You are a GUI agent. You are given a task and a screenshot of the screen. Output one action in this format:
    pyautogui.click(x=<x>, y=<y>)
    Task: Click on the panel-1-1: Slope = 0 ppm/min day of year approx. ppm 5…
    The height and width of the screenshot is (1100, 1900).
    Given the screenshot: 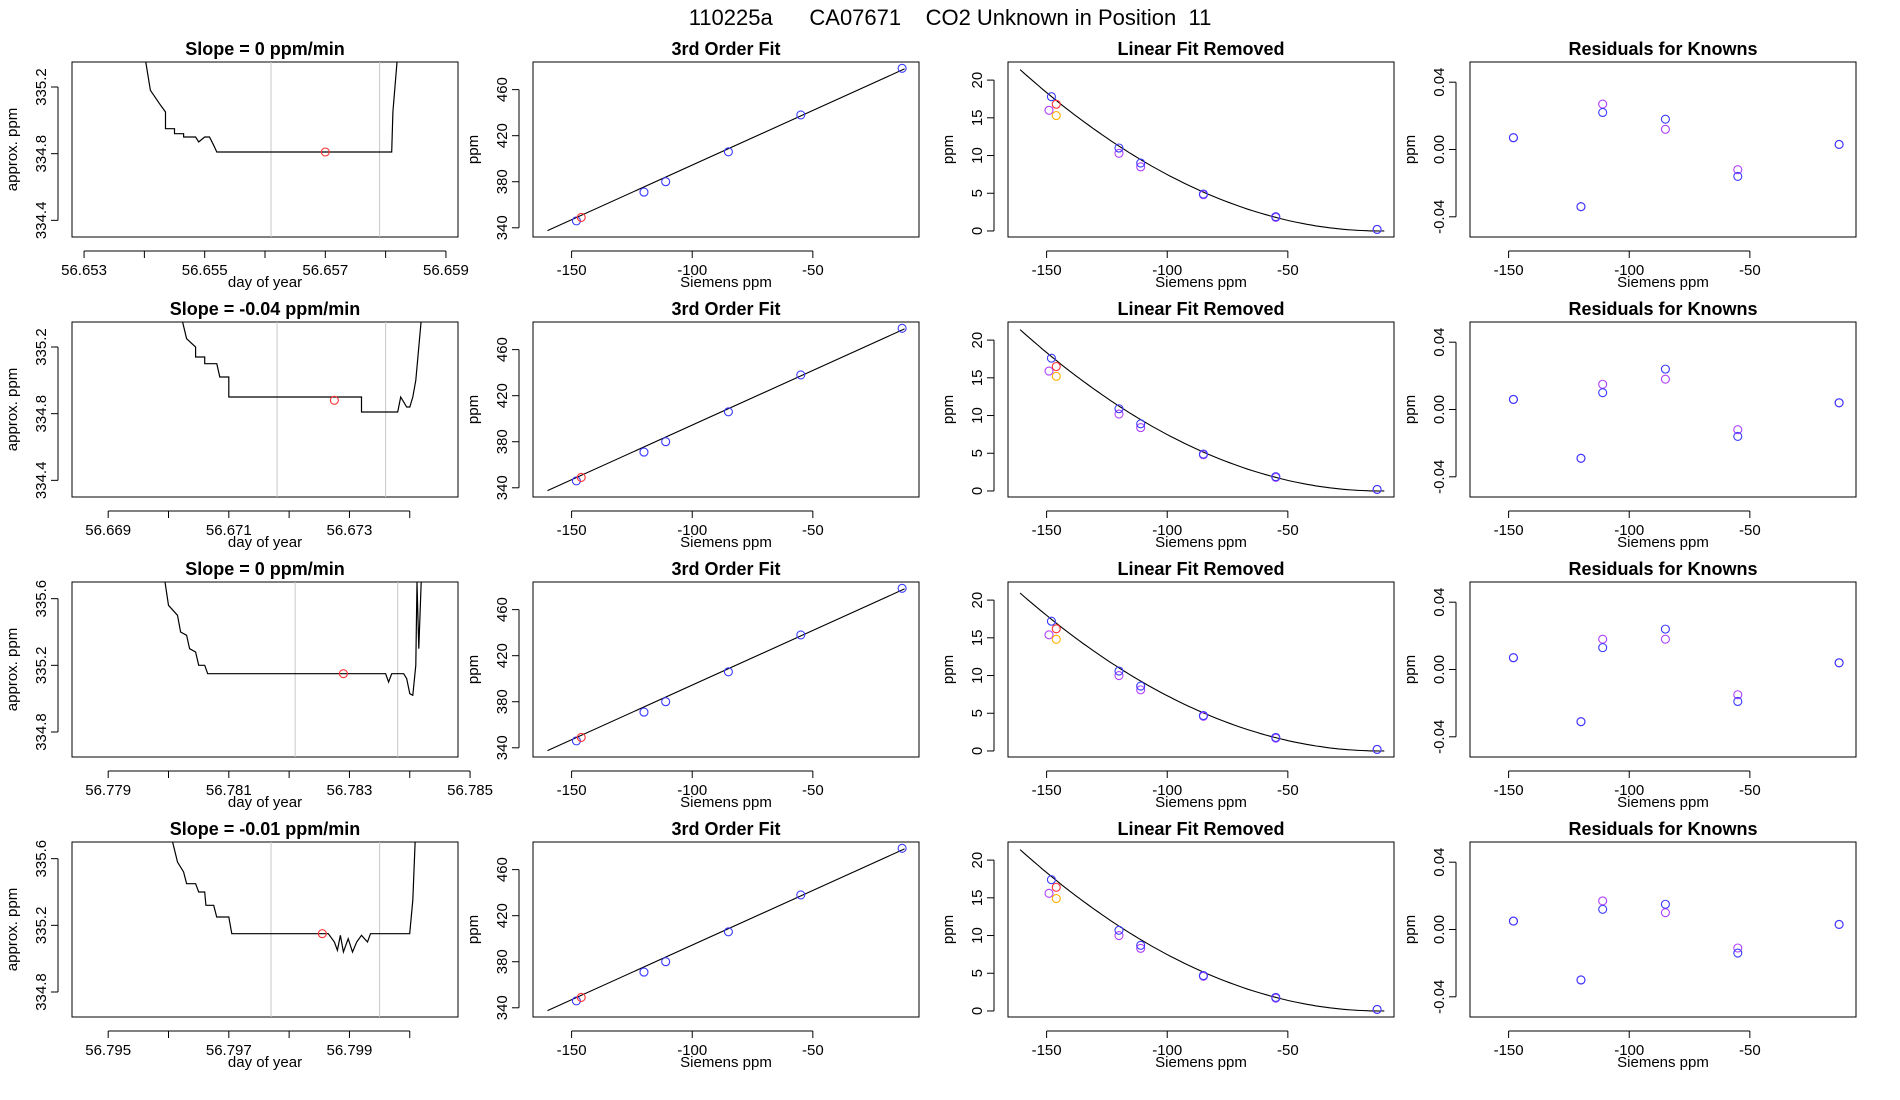 What is the action you would take?
    pyautogui.click(x=236, y=165)
    